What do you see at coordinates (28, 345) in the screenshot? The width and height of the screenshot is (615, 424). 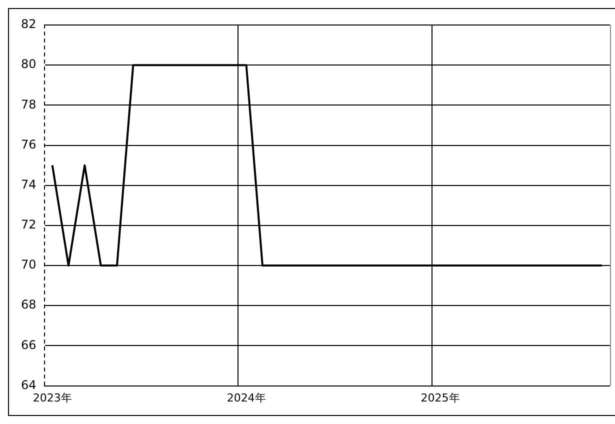 I see `y-tick-label: 66` at bounding box center [28, 345].